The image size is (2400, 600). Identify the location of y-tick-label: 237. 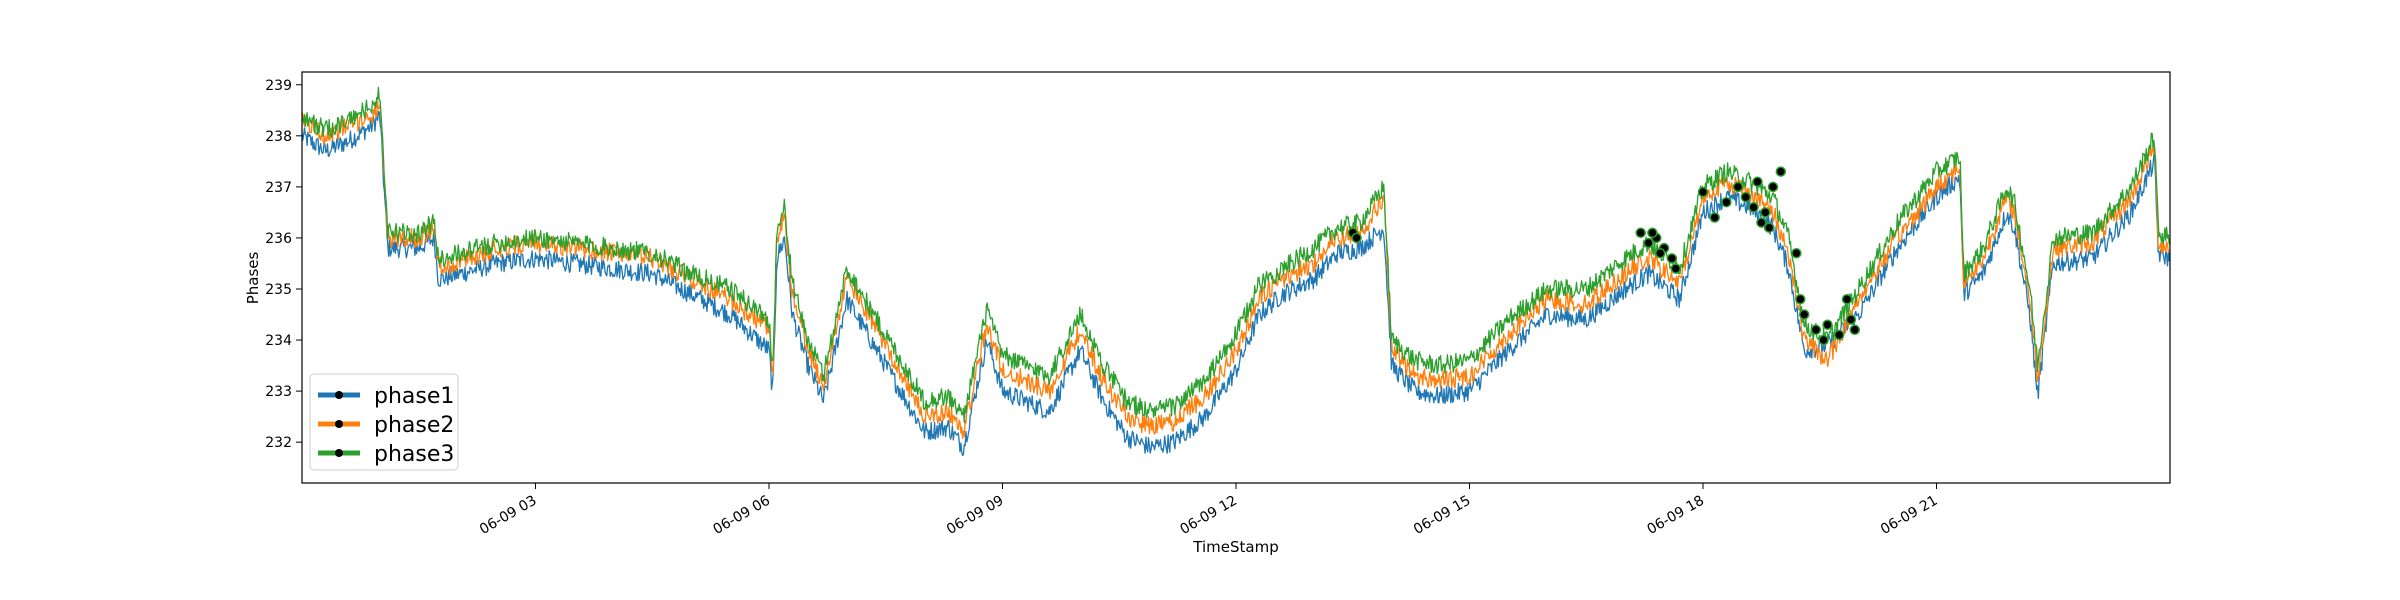
(278, 188).